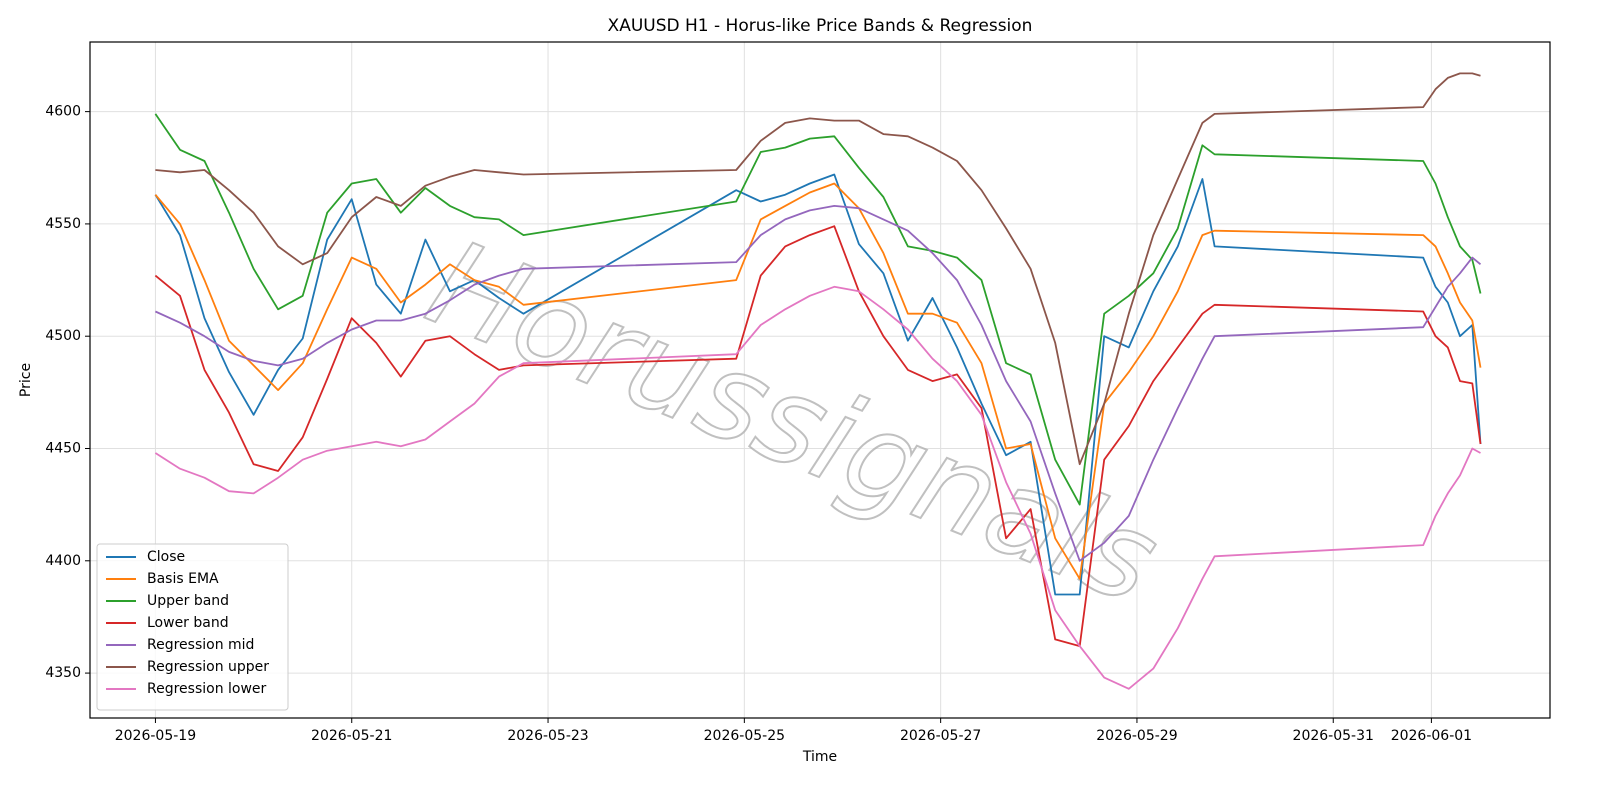  Describe the element at coordinates (1136, 736) in the screenshot. I see `x-tick-label: 2026-05-29` at that location.